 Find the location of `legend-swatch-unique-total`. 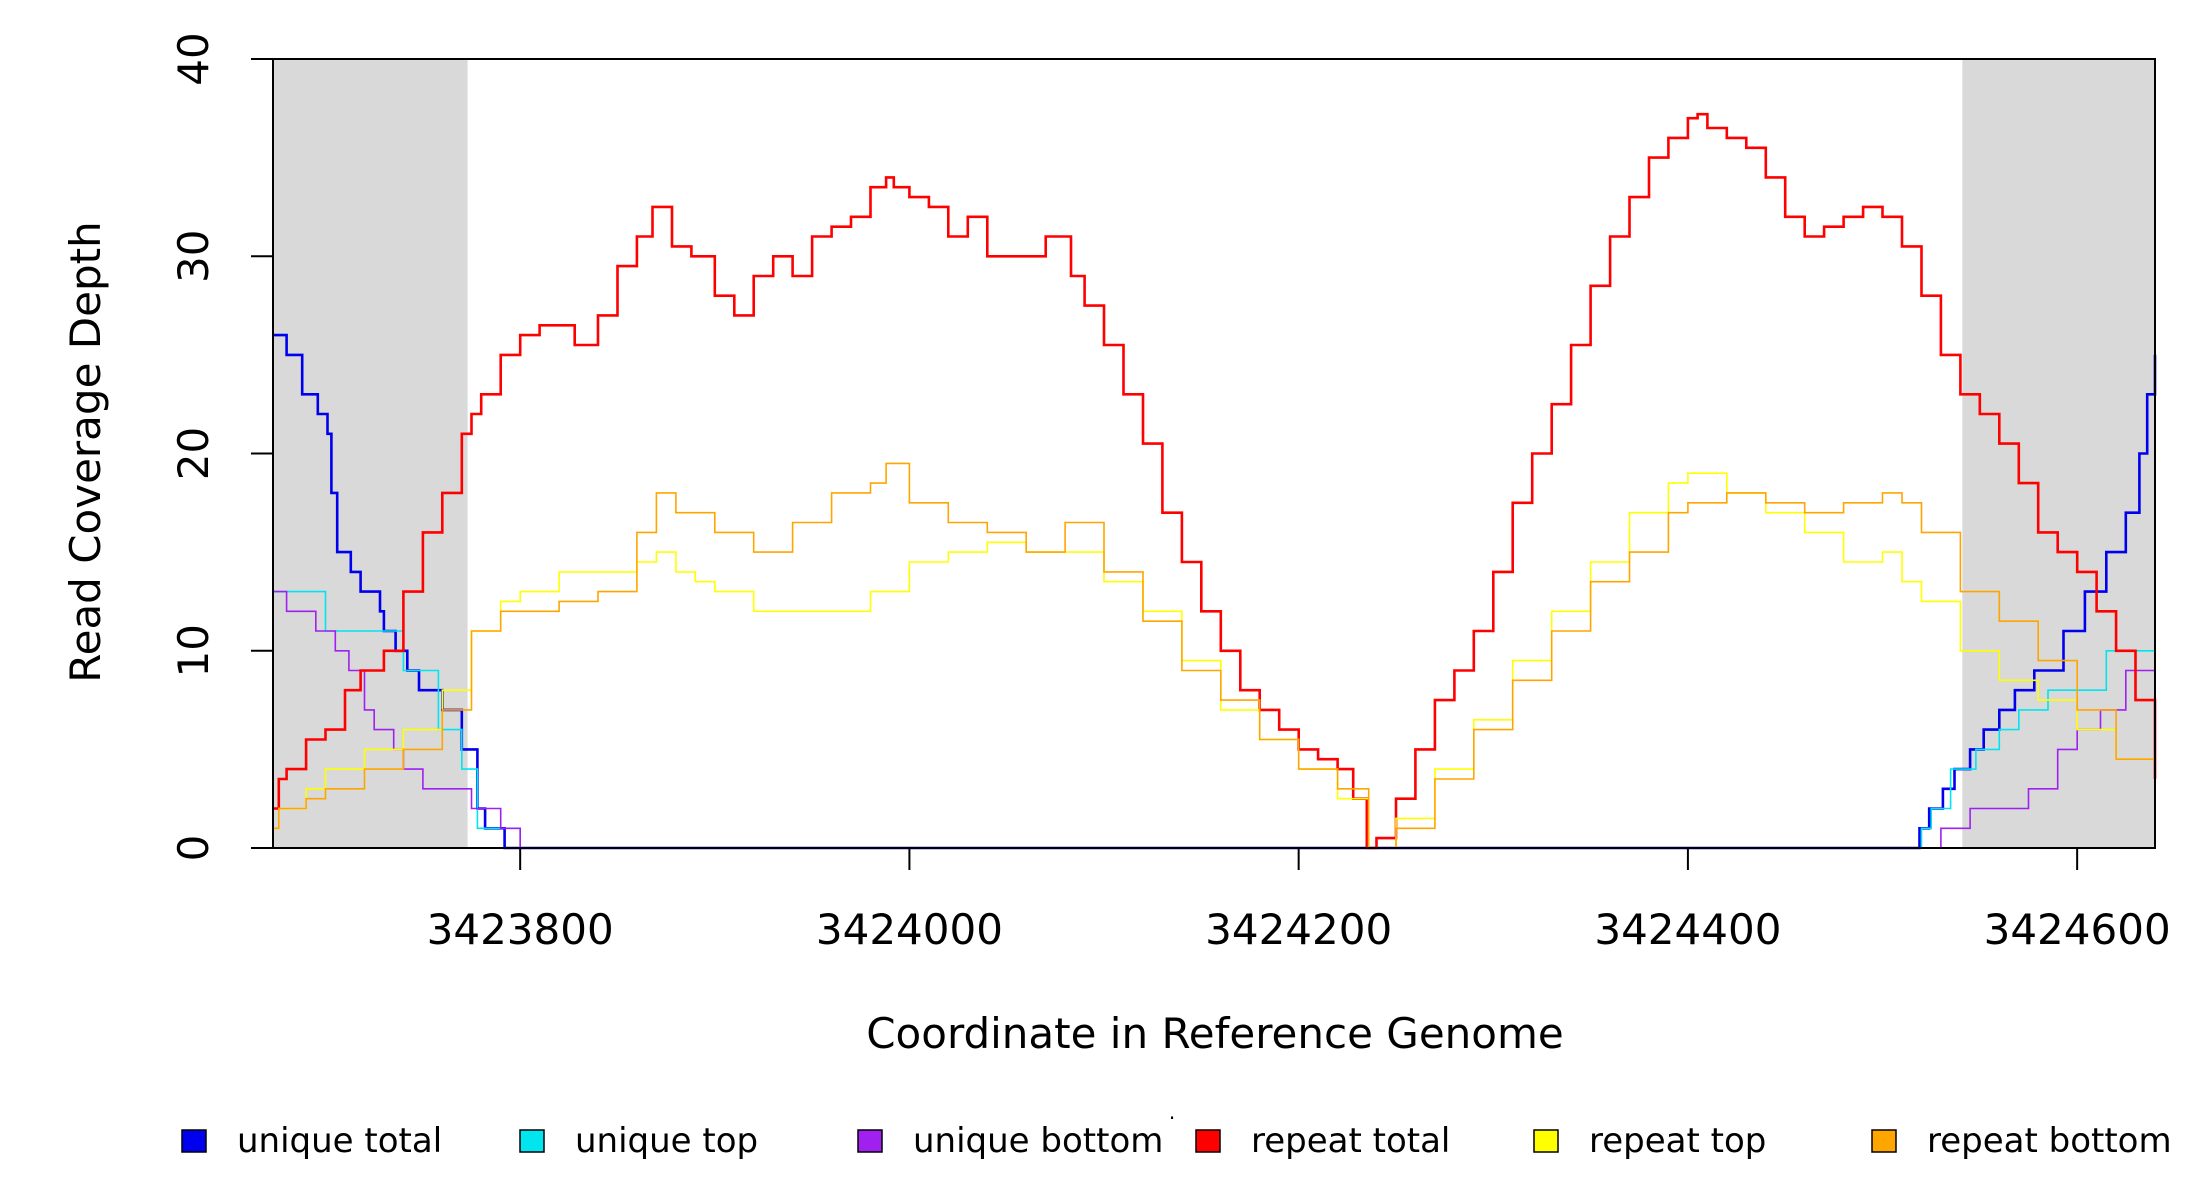

legend-swatch-unique-total is located at coordinates (194, 1141).